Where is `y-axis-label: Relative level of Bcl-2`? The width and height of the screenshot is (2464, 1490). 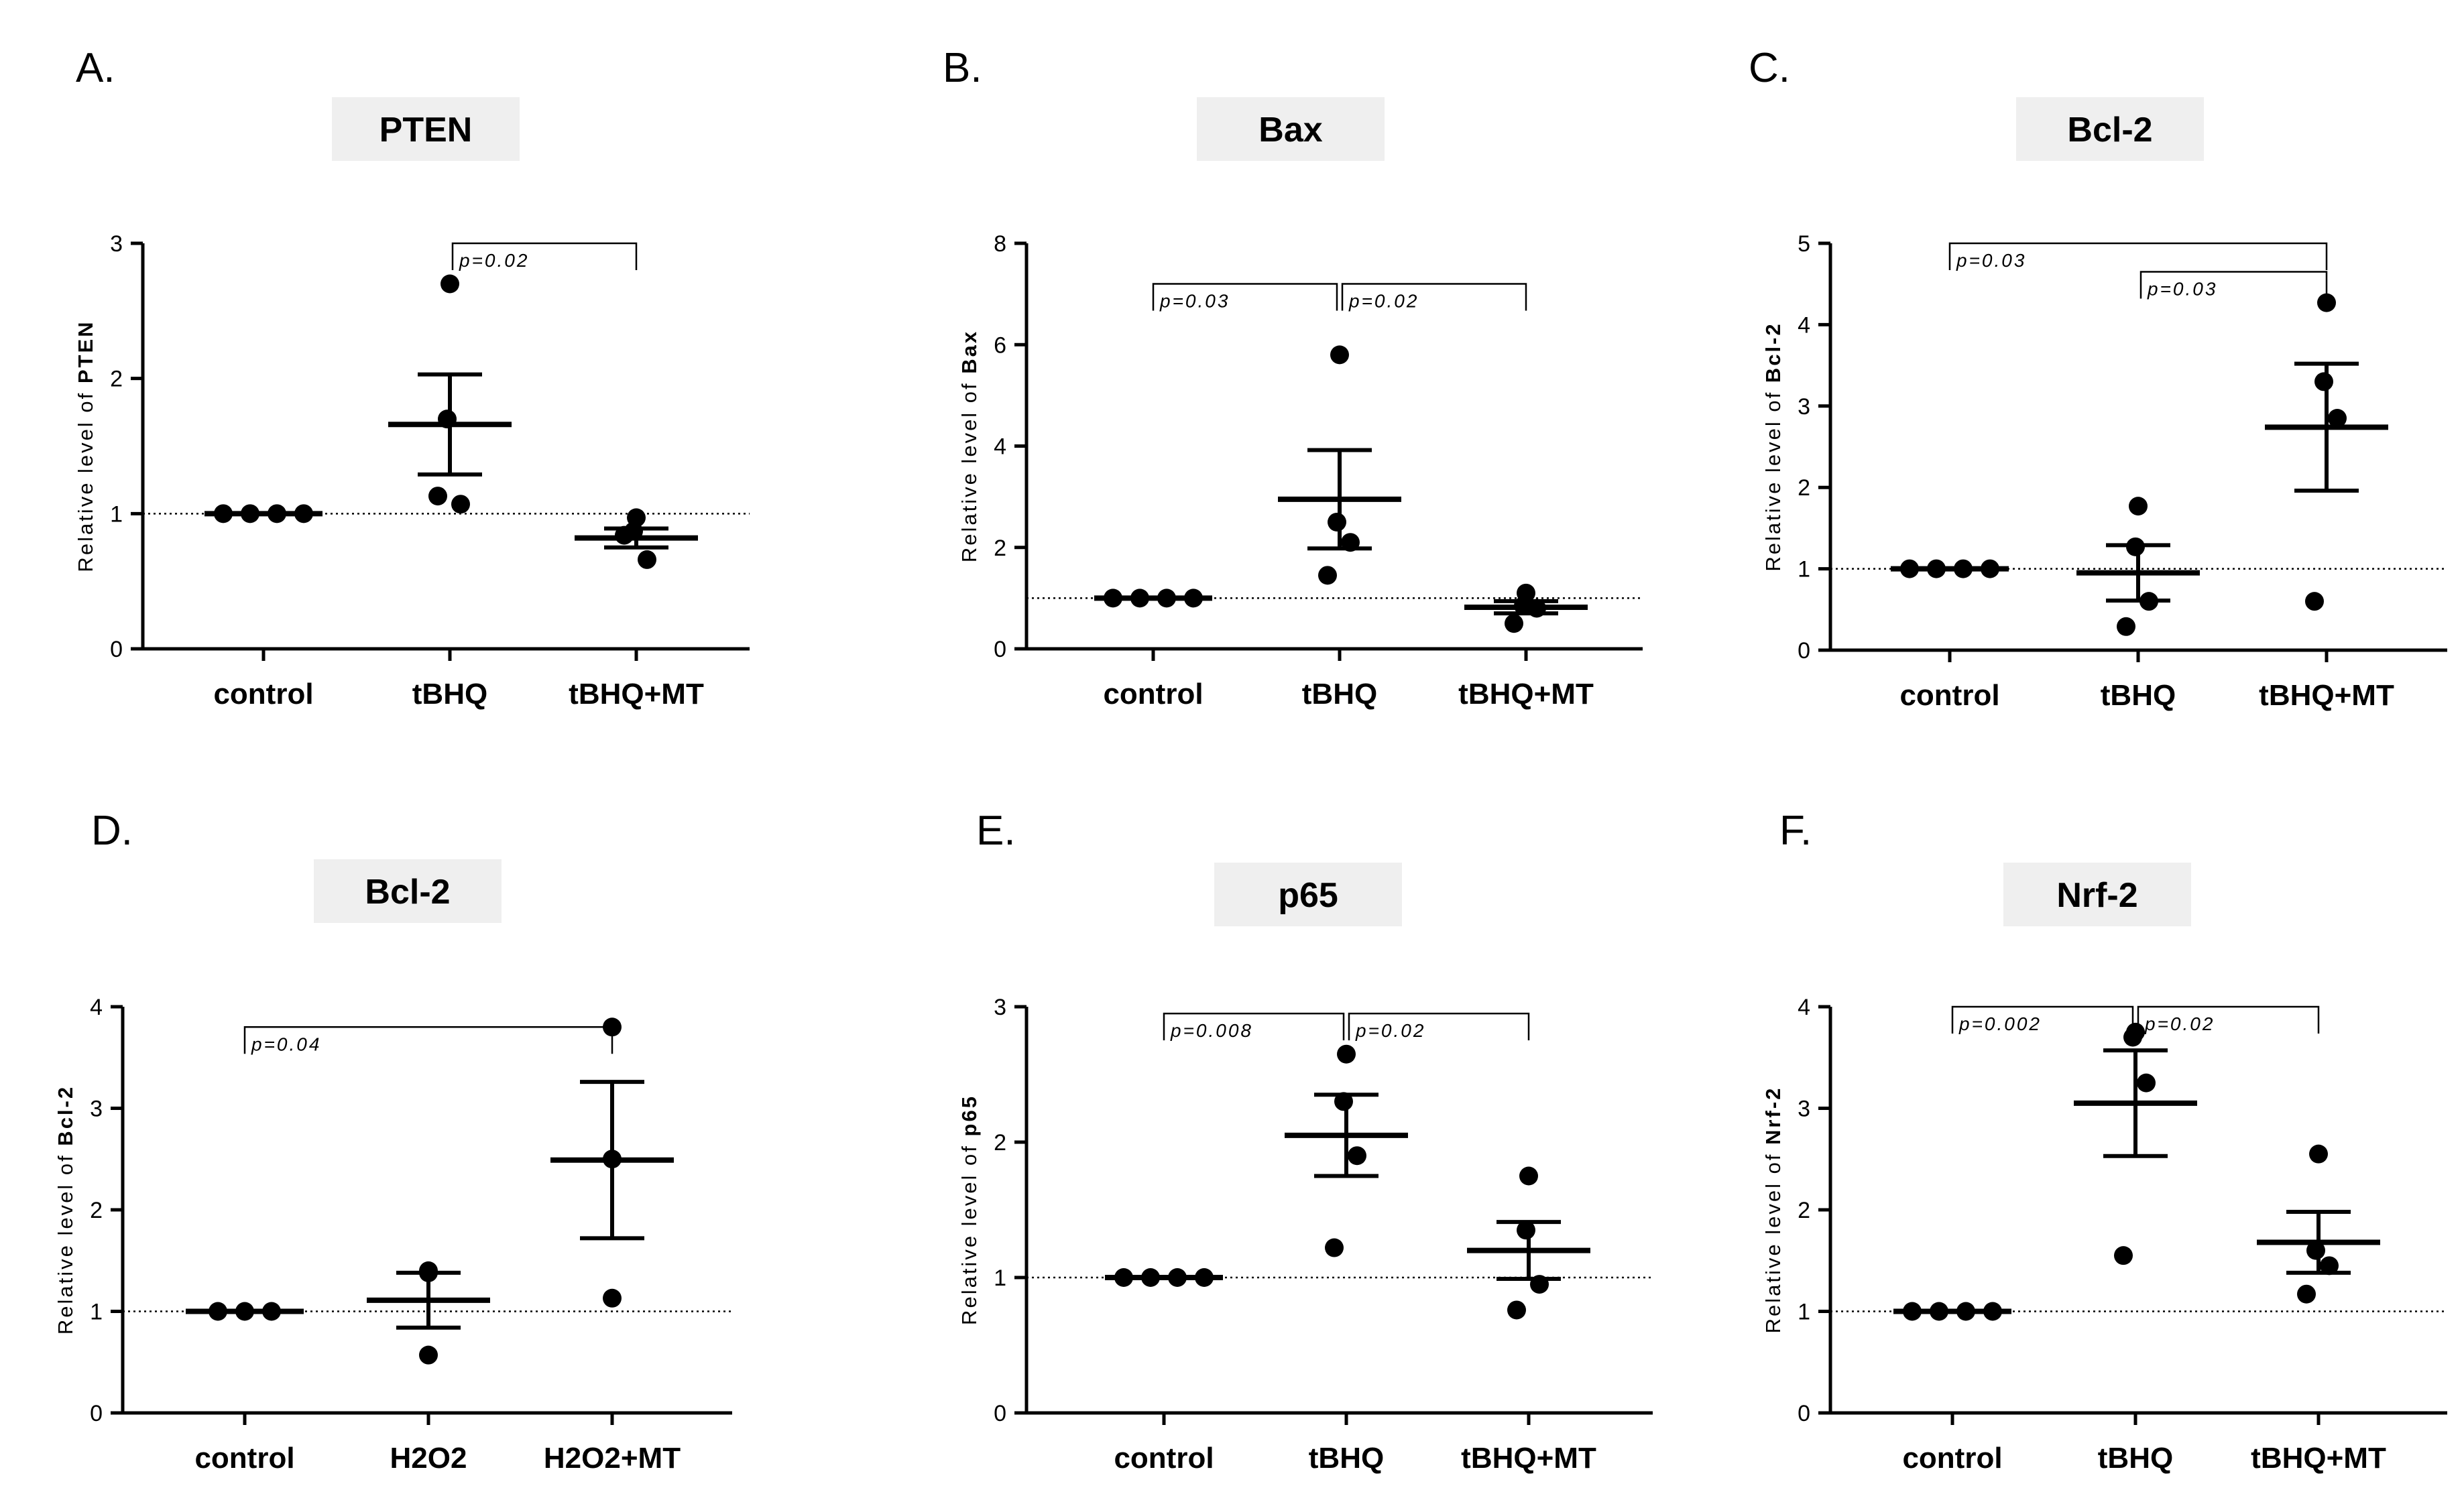
y-axis-label: Relative level of Bcl-2 is located at coordinates (65, 1209).